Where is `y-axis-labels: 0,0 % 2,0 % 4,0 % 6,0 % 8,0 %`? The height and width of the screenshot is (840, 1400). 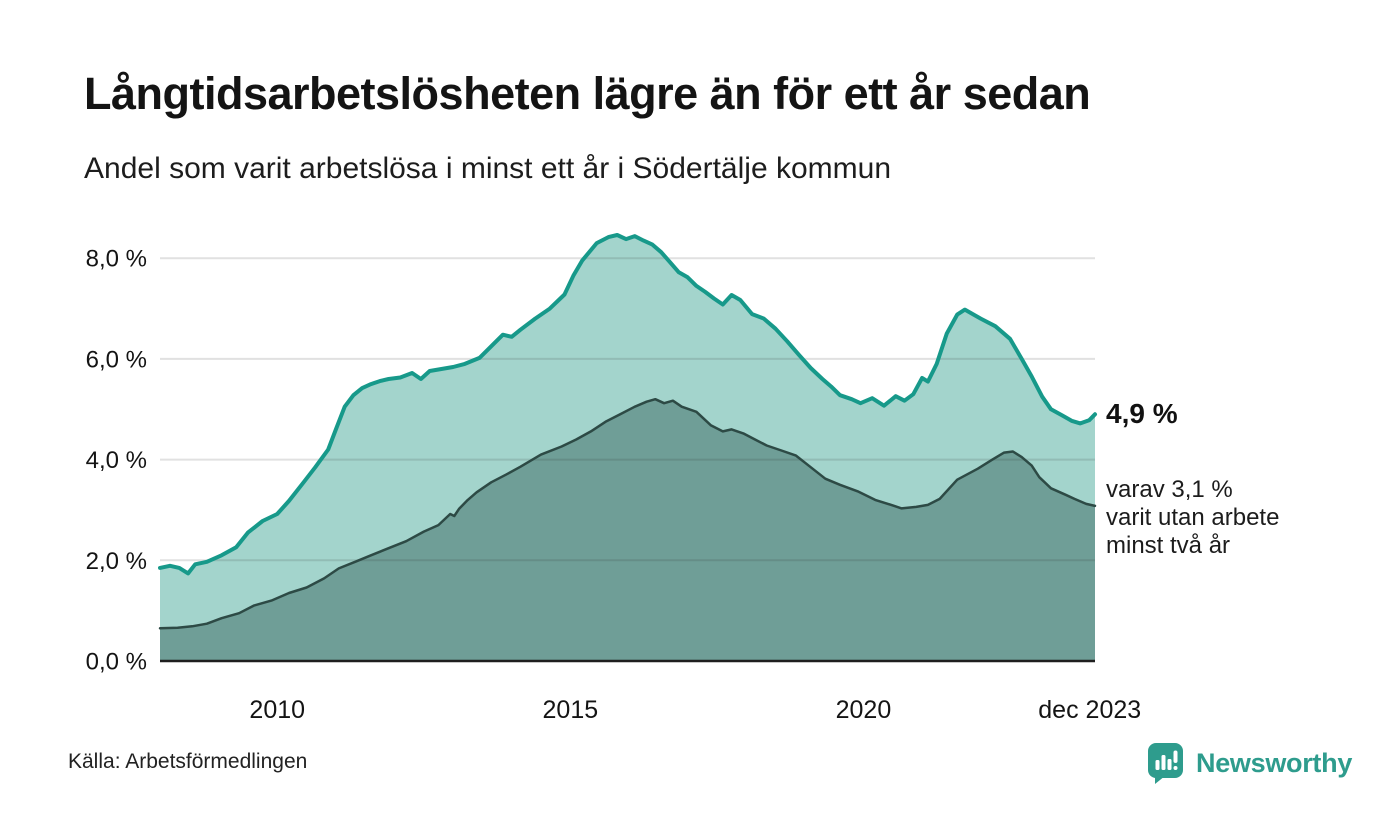 y-axis-labels: 0,0 % 2,0 % 4,0 % 6,0 % 8,0 % is located at coordinates (116, 461).